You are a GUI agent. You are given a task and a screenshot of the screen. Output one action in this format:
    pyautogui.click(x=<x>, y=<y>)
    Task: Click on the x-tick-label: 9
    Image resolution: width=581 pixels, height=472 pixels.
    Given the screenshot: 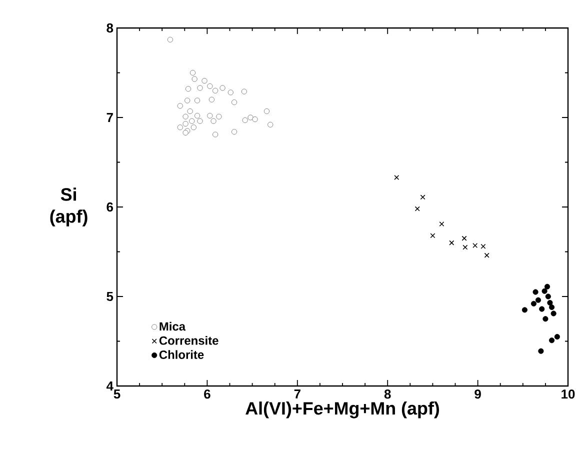 What is the action you would take?
    pyautogui.click(x=477, y=394)
    